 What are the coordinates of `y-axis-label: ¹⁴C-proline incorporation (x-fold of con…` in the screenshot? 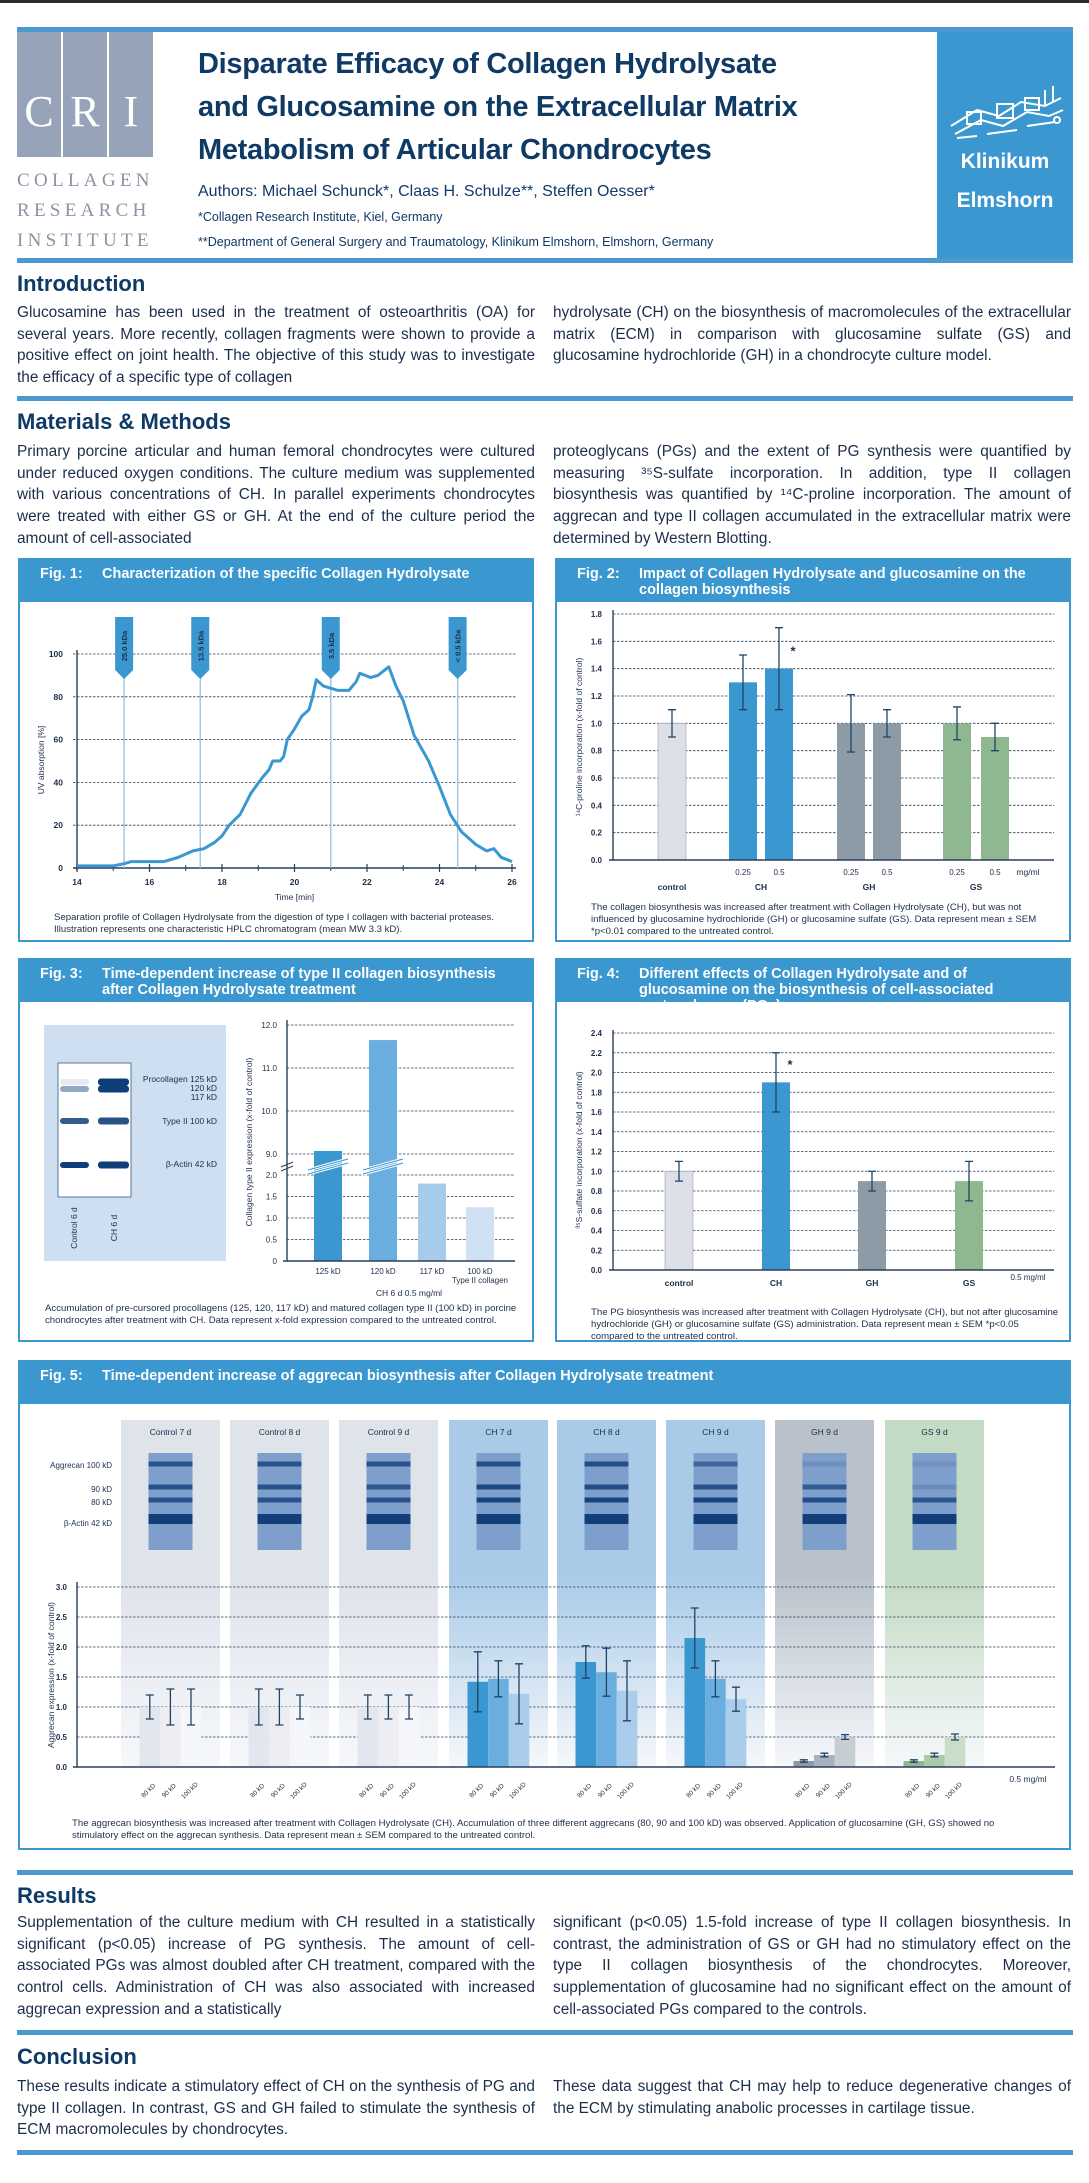 It's located at (579, 737).